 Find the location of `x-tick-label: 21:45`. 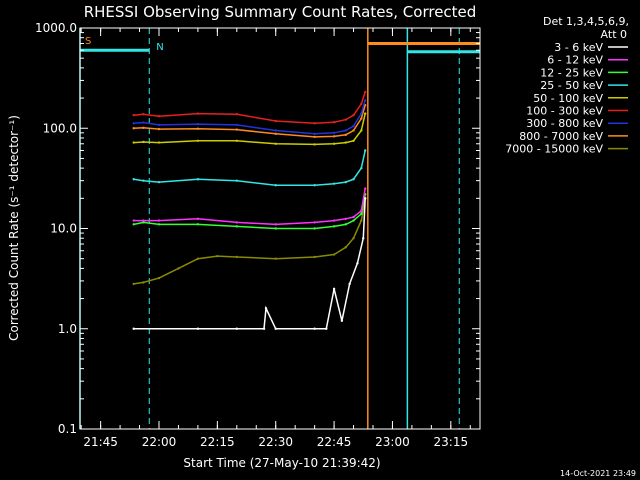

x-tick-label: 21:45 is located at coordinates (100, 442).